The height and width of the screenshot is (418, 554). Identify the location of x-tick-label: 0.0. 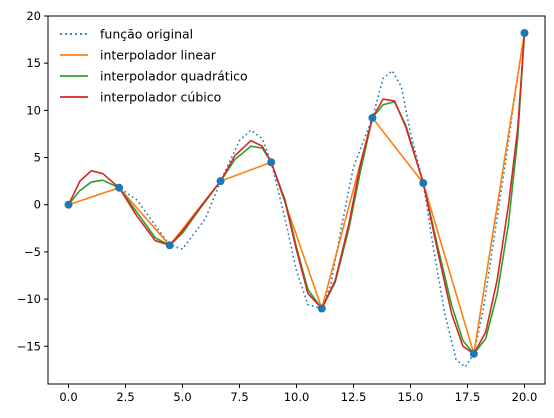
(68, 397).